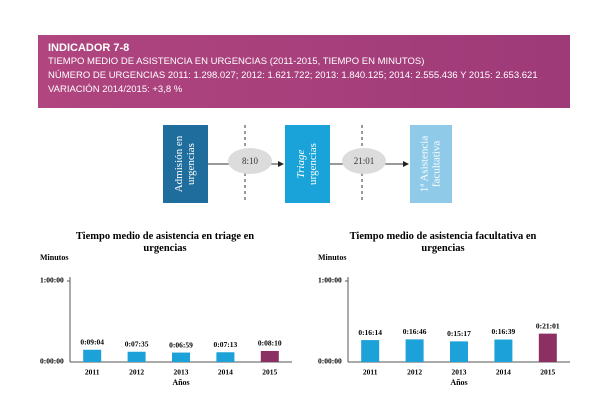  I want to click on value-label: 0:07:13, so click(226, 344).